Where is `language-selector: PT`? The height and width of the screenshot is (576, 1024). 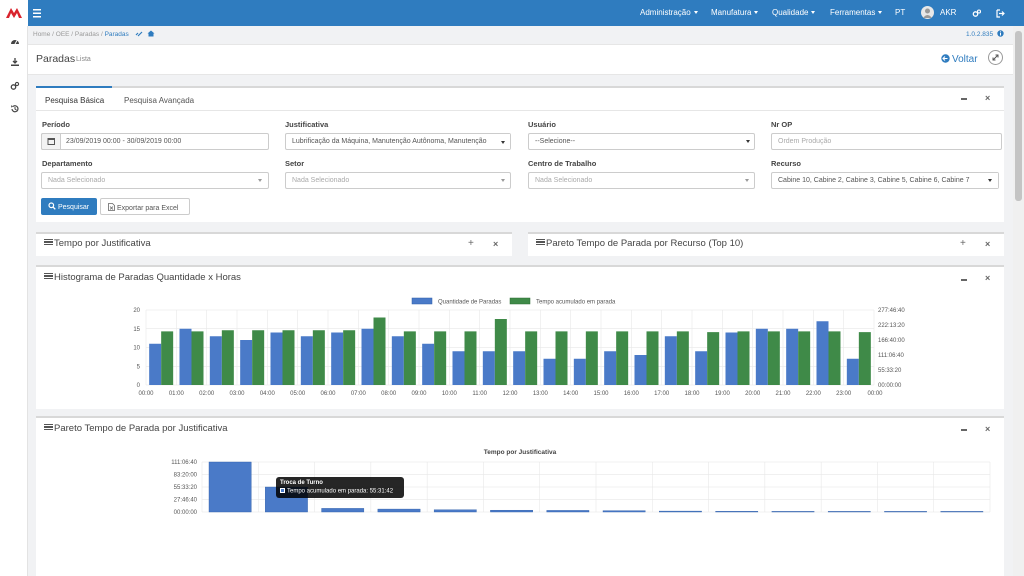
language-selector: PT is located at coordinates (900, 12).